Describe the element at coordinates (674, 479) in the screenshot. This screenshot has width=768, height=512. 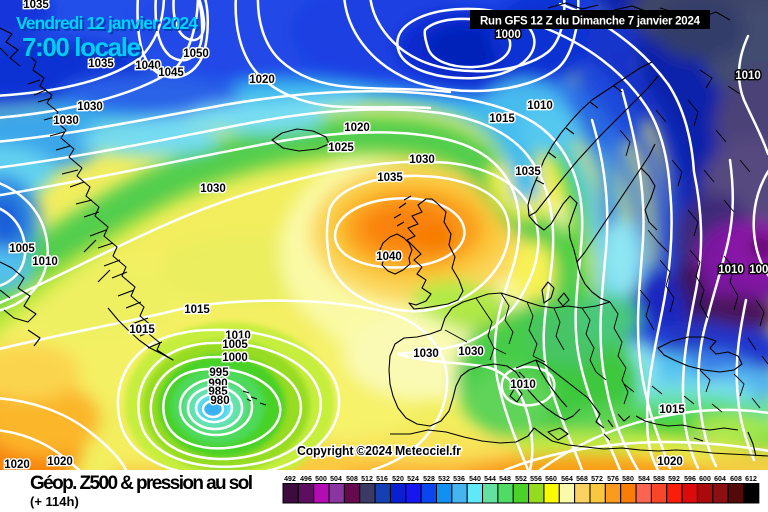
I see `svg-text: 592` at that location.